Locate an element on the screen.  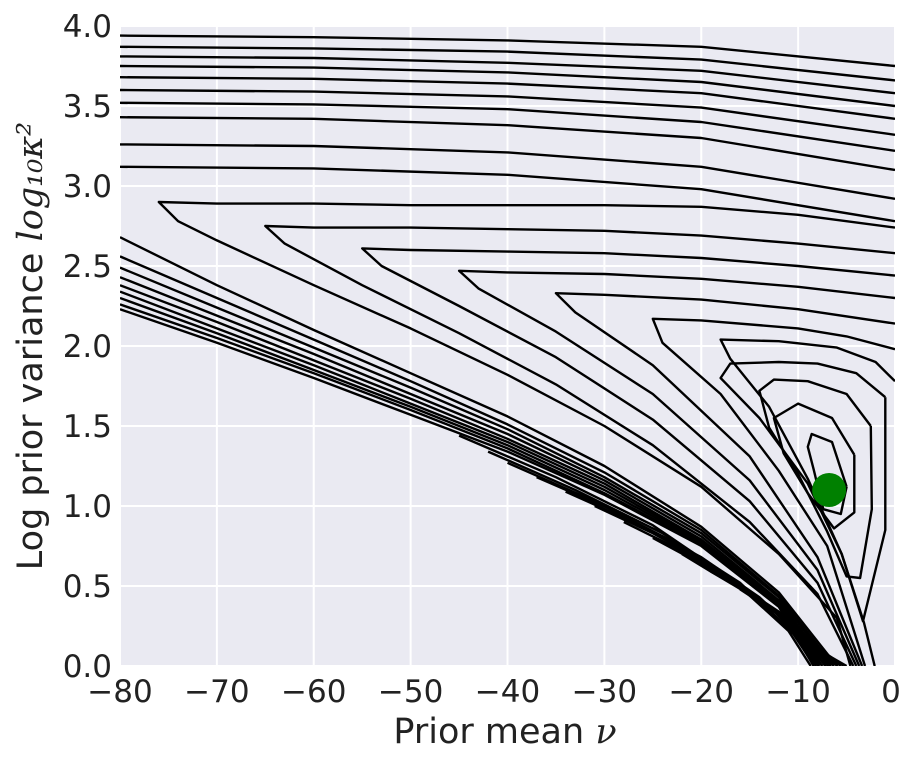
x-tick-label: −50 is located at coordinates (410, 692).